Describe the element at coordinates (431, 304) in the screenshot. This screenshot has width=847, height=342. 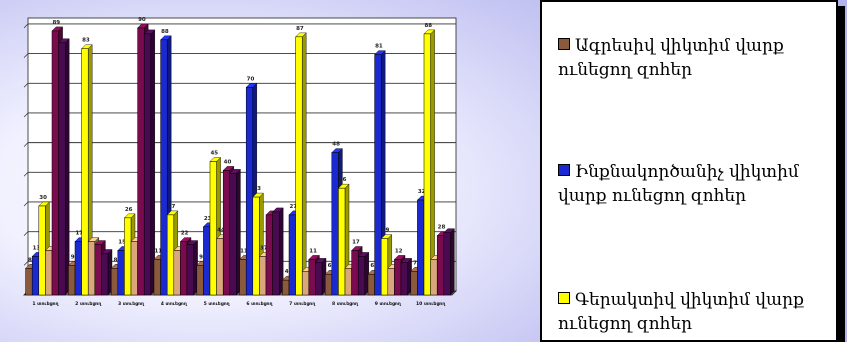
I see `x-tick-label: 10 տուեցող` at that location.